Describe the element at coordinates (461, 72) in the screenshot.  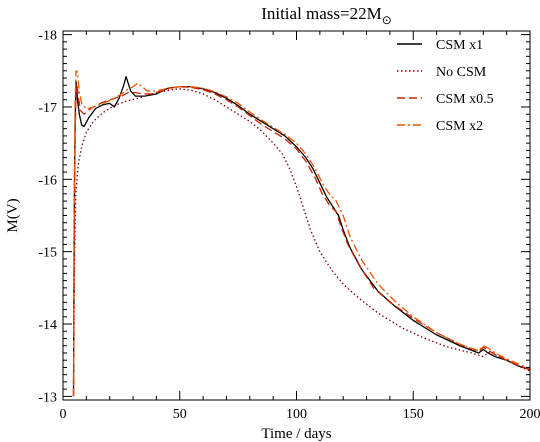
I see `legend-label: No CSM` at that location.